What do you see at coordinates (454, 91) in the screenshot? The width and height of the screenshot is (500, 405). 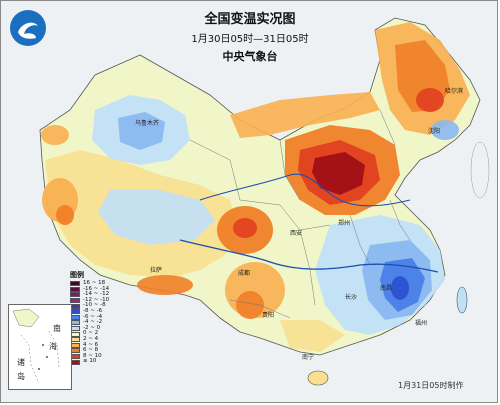 I see `city-label: 哈尔滨` at bounding box center [454, 91].